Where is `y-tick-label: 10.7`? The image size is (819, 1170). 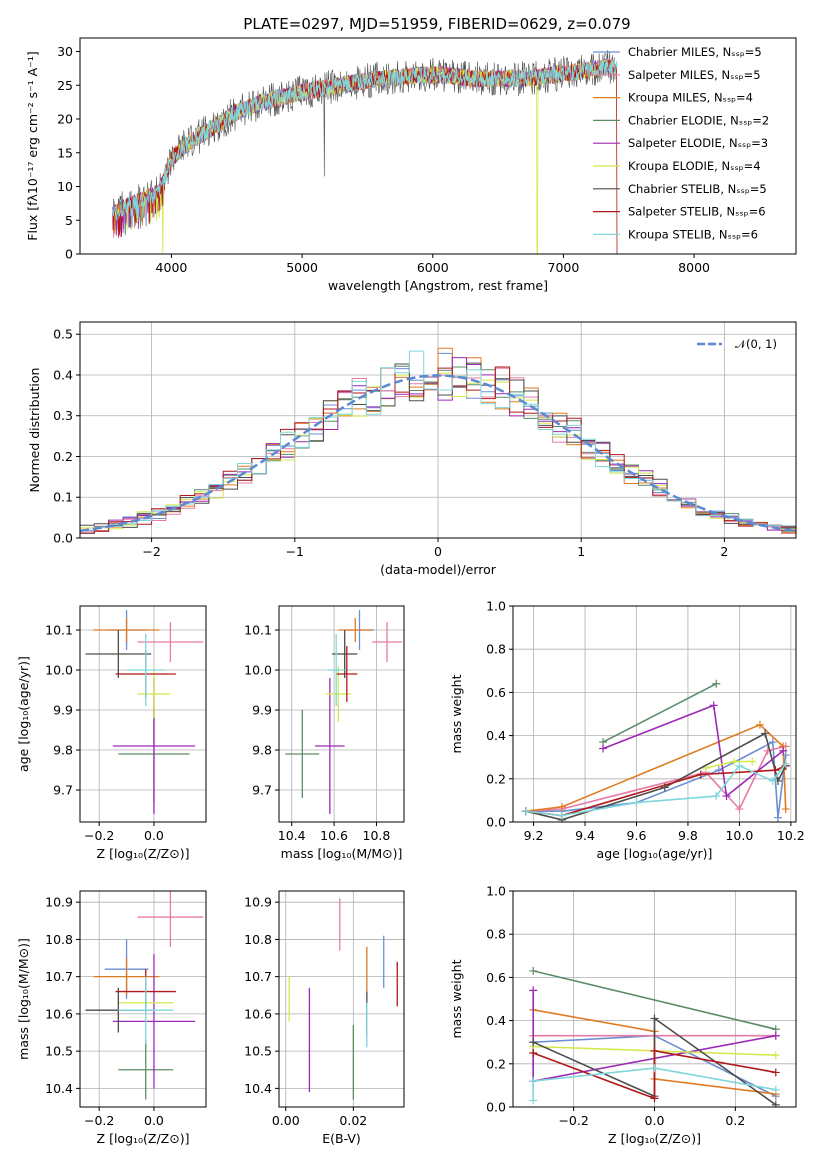
y-tick-label: 10.7 is located at coordinates (258, 976).